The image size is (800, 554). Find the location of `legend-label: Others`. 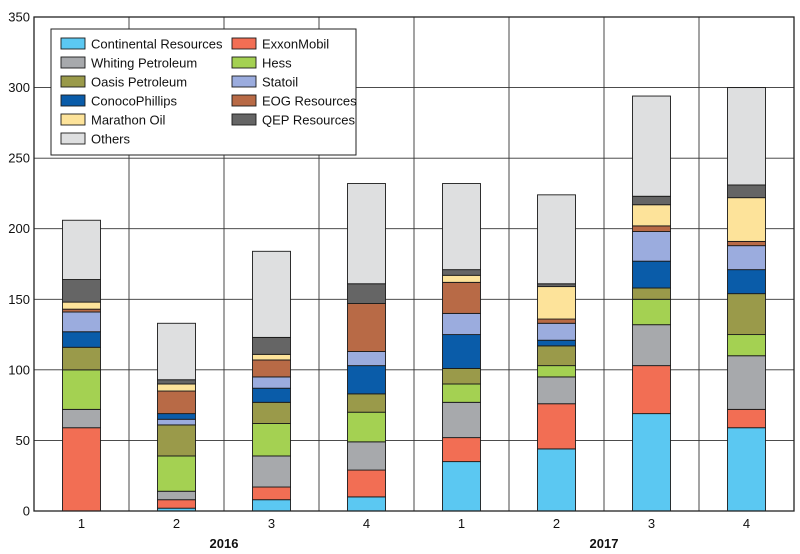

legend-label: Others is located at coordinates (111, 139).